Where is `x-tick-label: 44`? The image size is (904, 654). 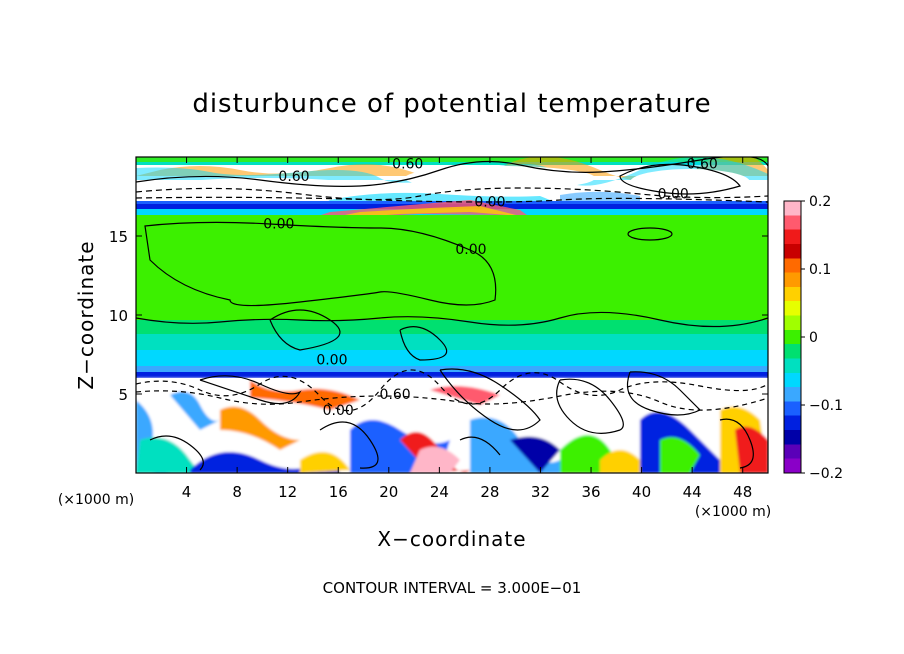 x-tick-label: 44 is located at coordinates (692, 492).